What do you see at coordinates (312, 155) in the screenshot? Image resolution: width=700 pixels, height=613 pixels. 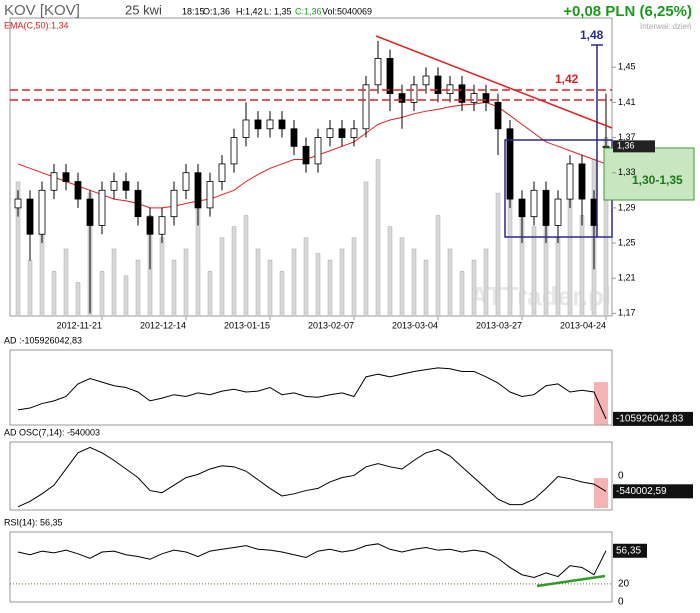 I see `ema-line` at bounding box center [312, 155].